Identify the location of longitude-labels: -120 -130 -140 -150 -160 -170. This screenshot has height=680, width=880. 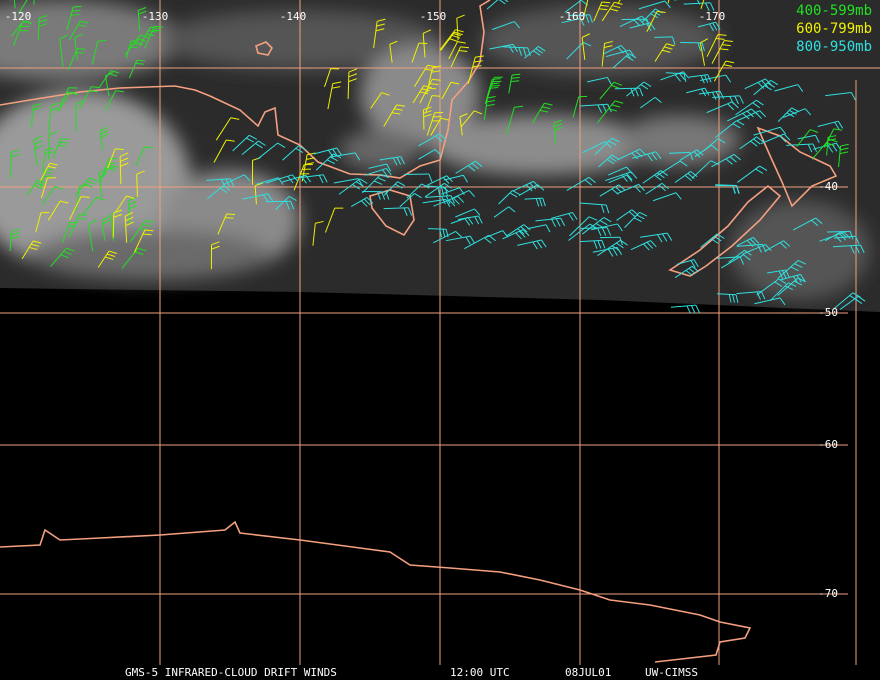
(365, 16).